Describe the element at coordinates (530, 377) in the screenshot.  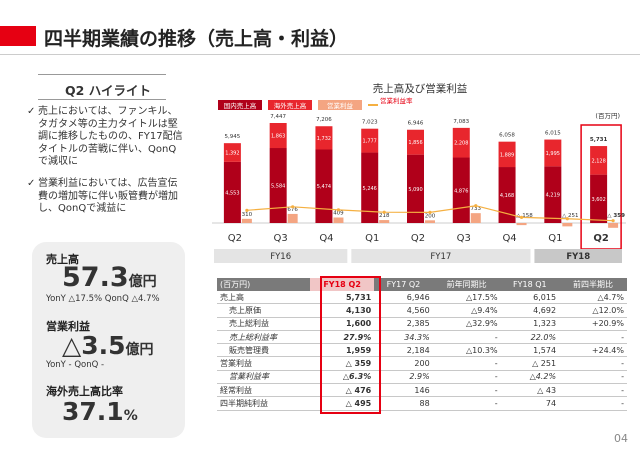
I see `cell-FY18 Q1: △4.2%` at that location.